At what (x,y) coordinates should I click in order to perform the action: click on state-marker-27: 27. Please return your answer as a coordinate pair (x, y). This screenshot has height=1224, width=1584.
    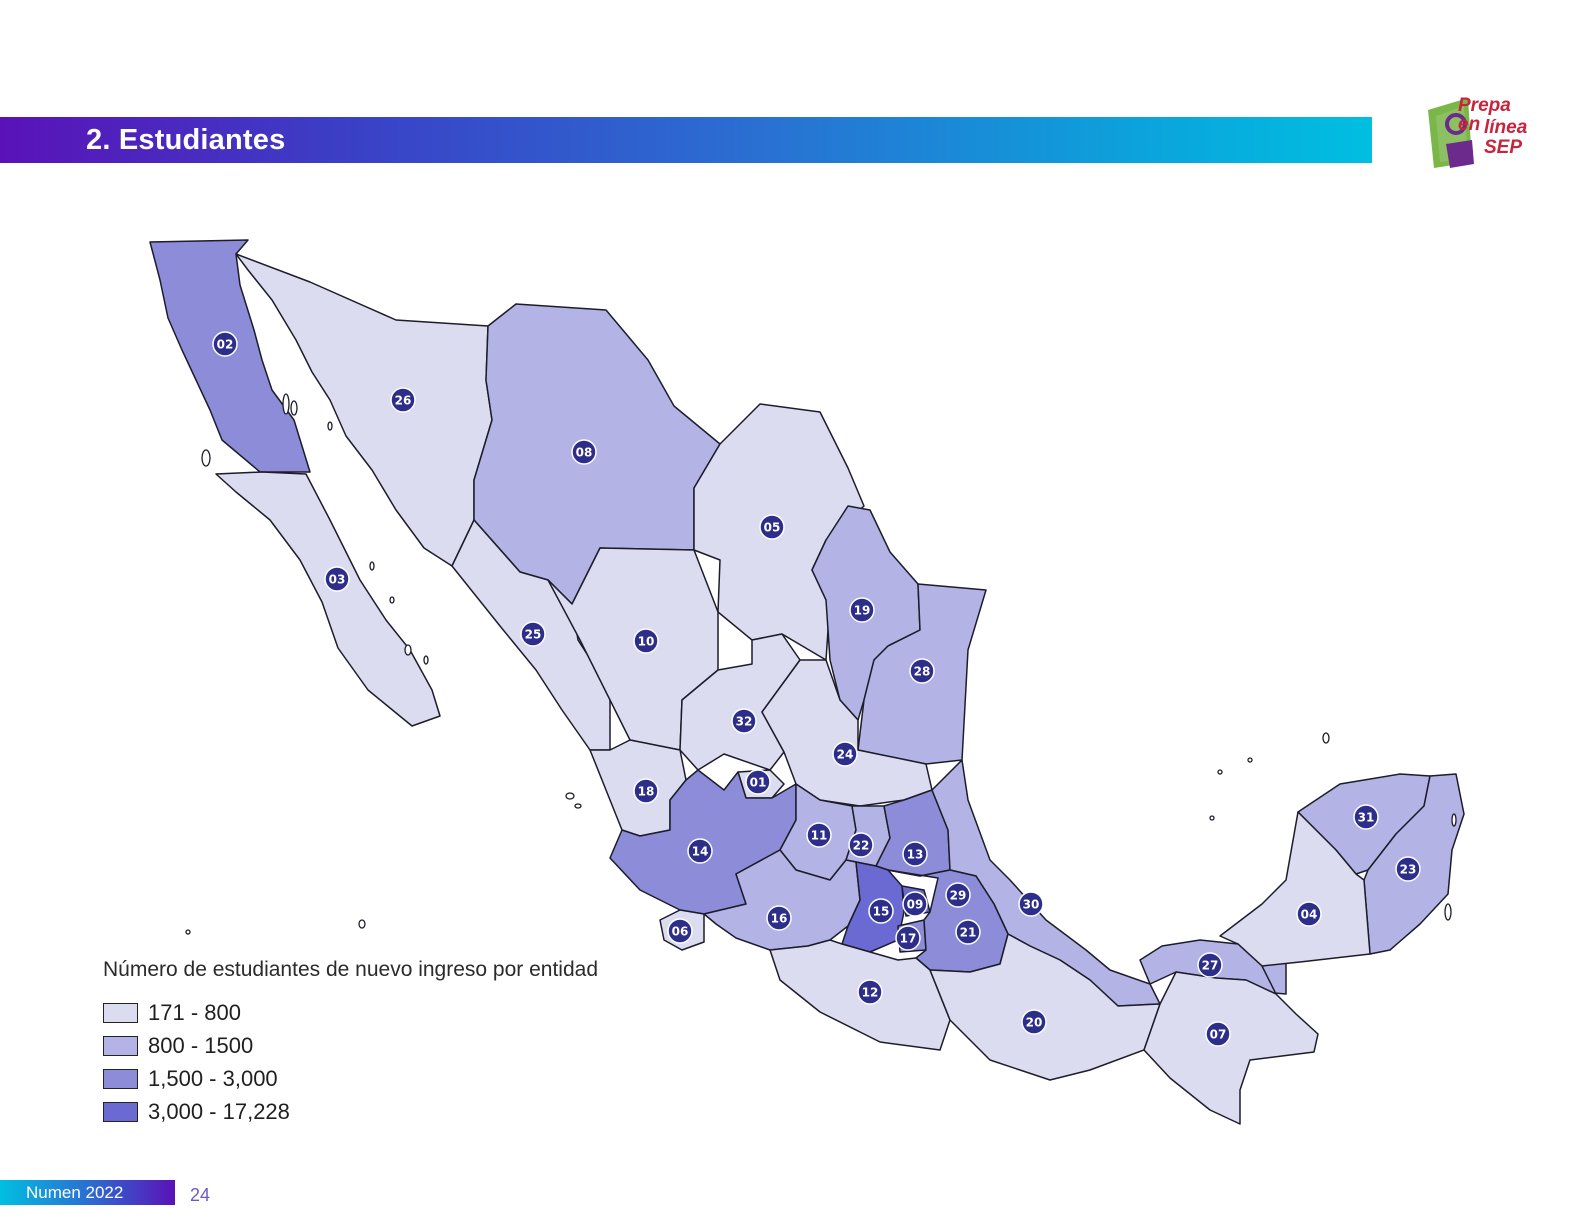
    Looking at the image, I should click on (1210, 965).